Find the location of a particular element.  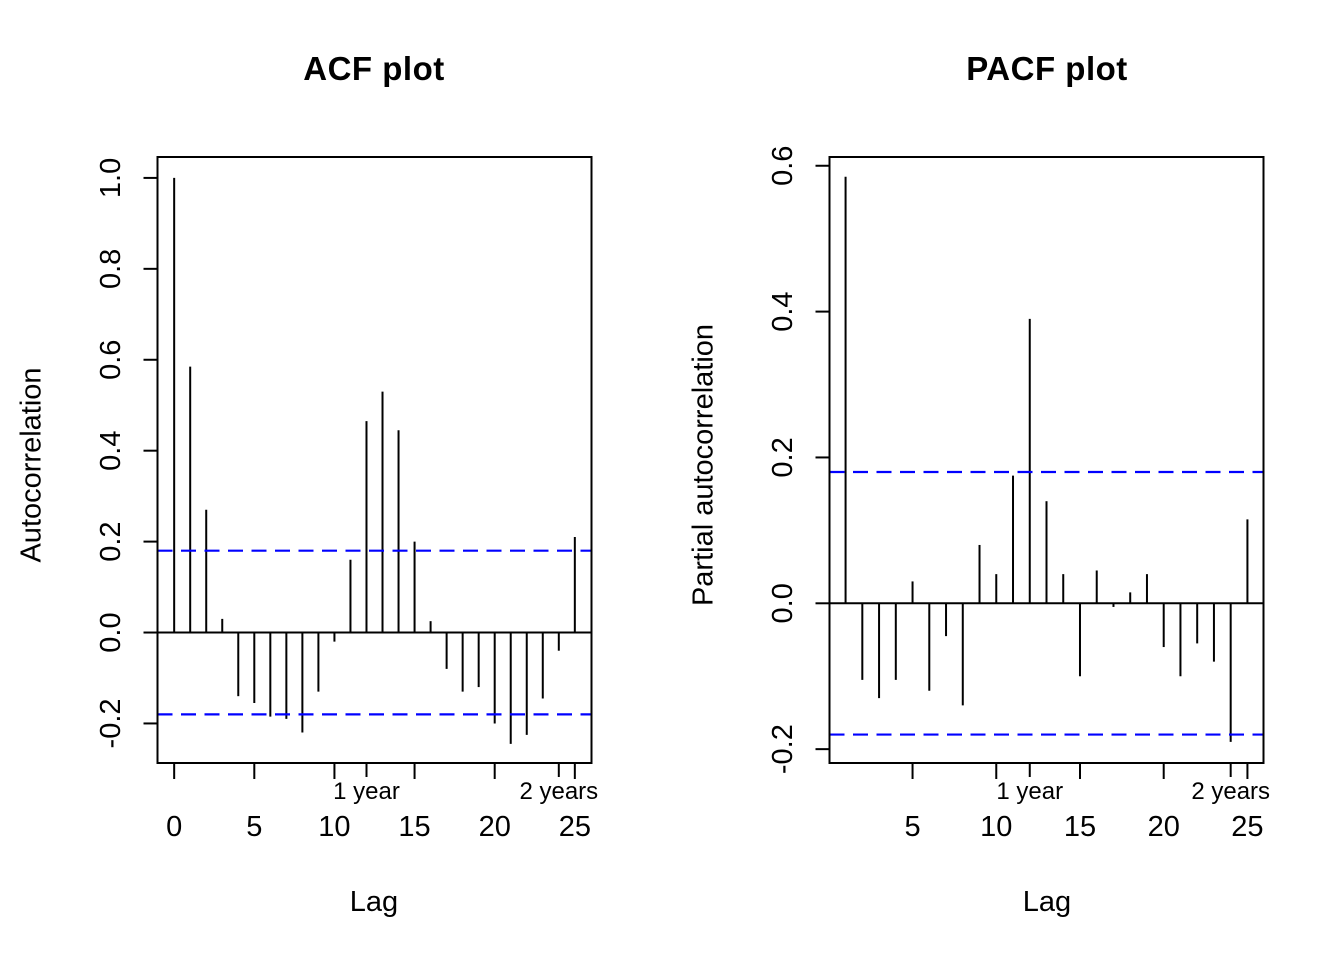

pacf-y-tick-label: 0.4 is located at coordinates (783, 311).